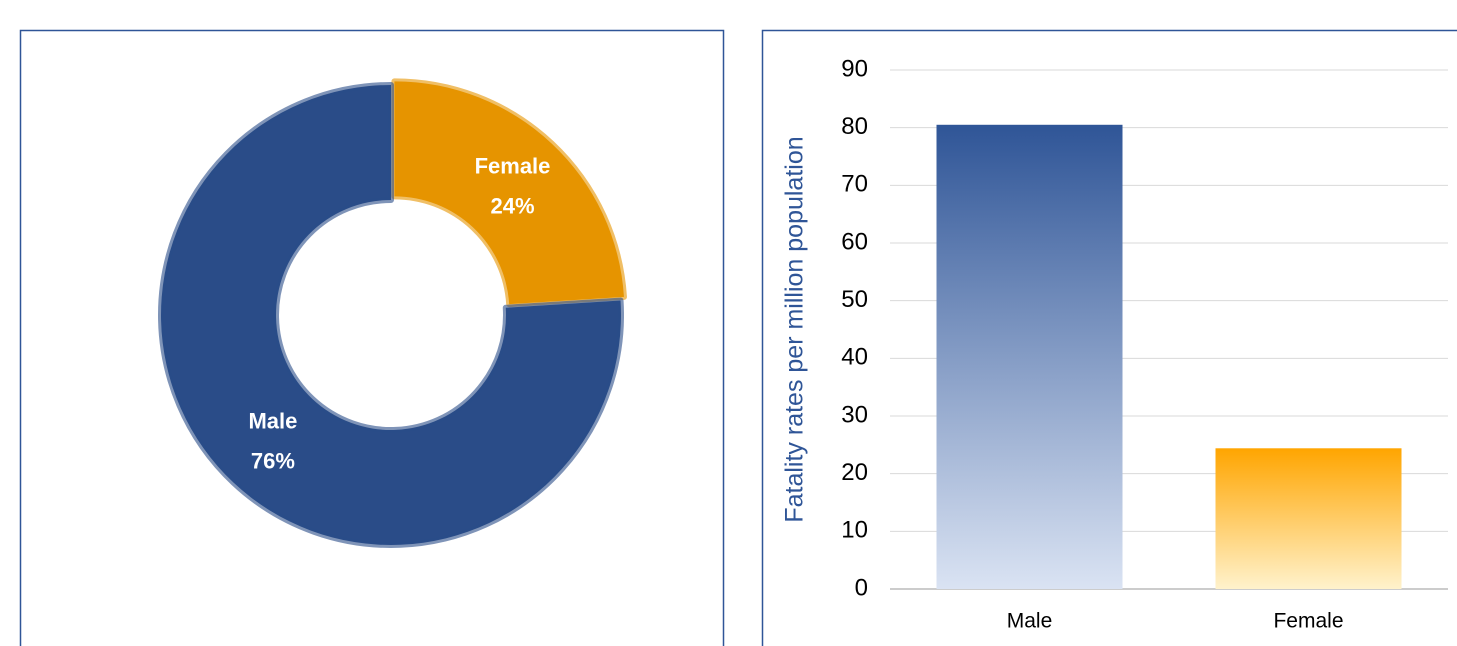  I want to click on donut-slice, so click(509, 193).